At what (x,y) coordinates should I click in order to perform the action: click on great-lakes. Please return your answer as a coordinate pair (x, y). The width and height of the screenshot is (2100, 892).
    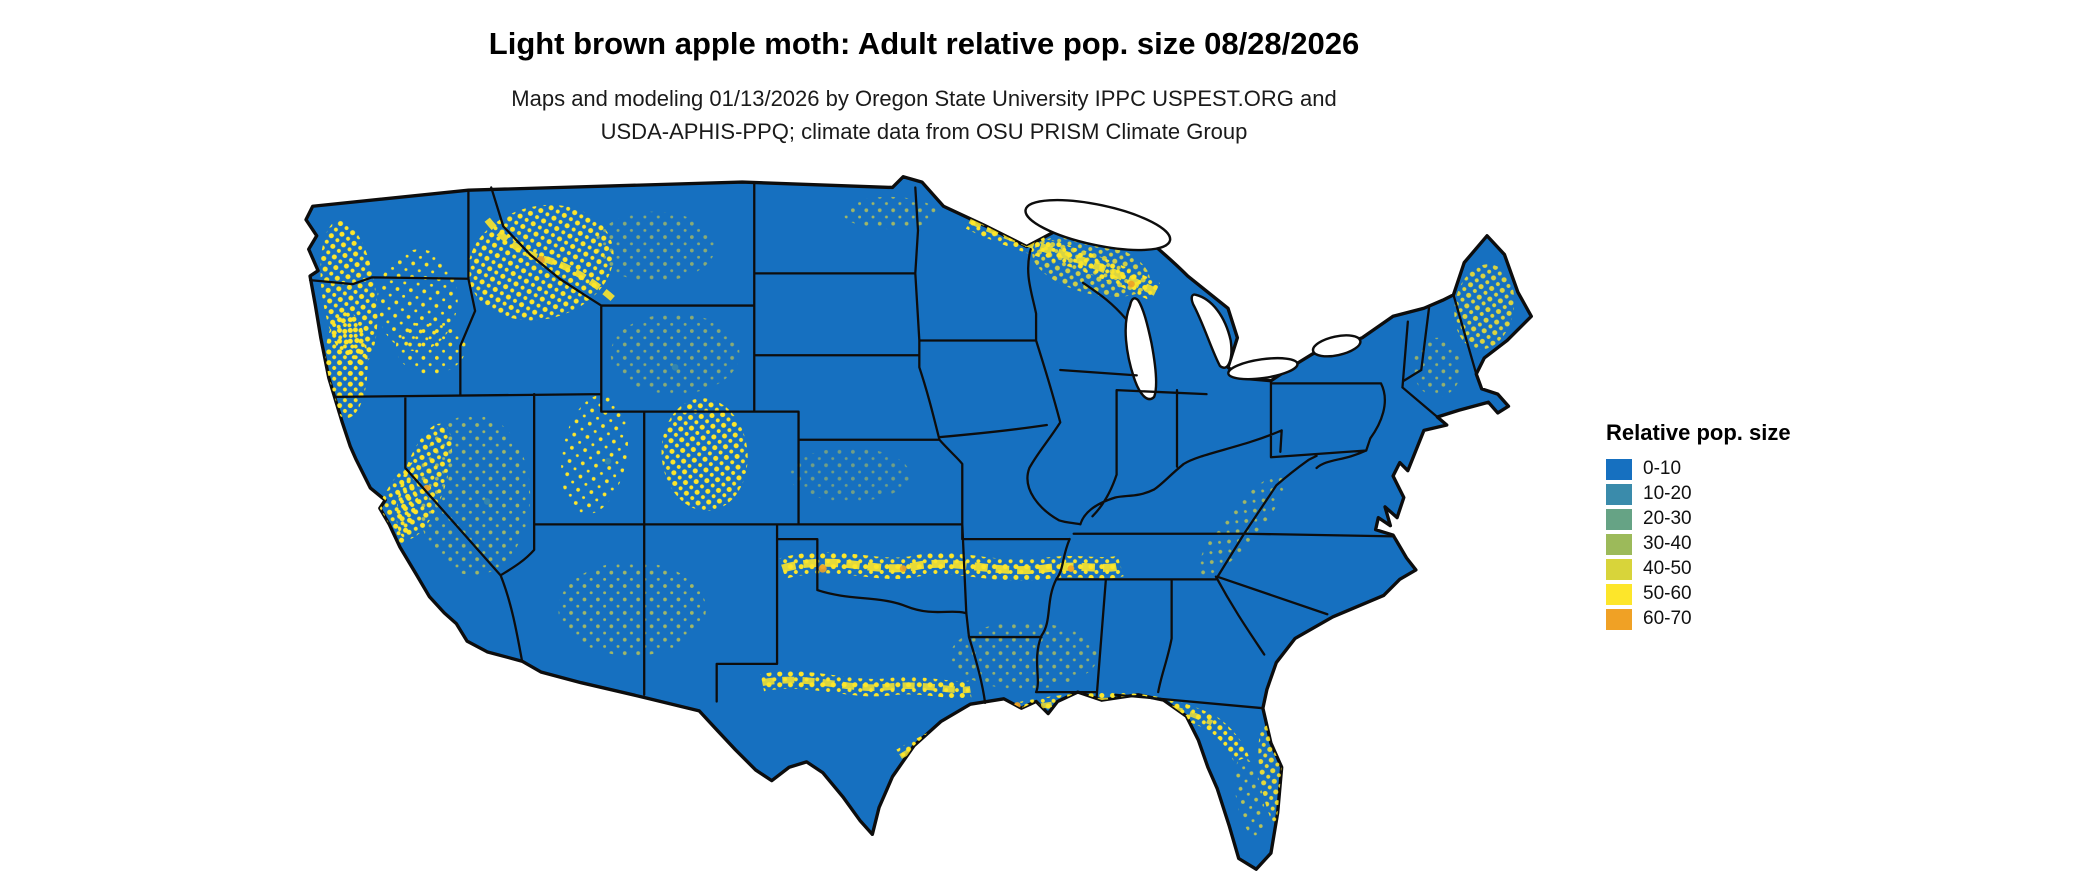
    Looking at the image, I should click on (1193, 299).